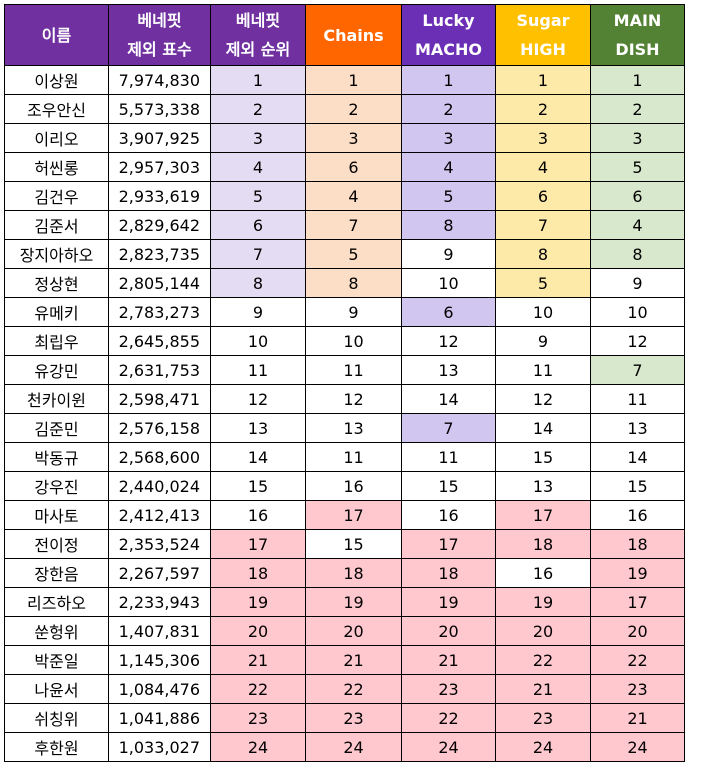 The height and width of the screenshot is (765, 710). I want to click on cell-main: 7, so click(637, 370).